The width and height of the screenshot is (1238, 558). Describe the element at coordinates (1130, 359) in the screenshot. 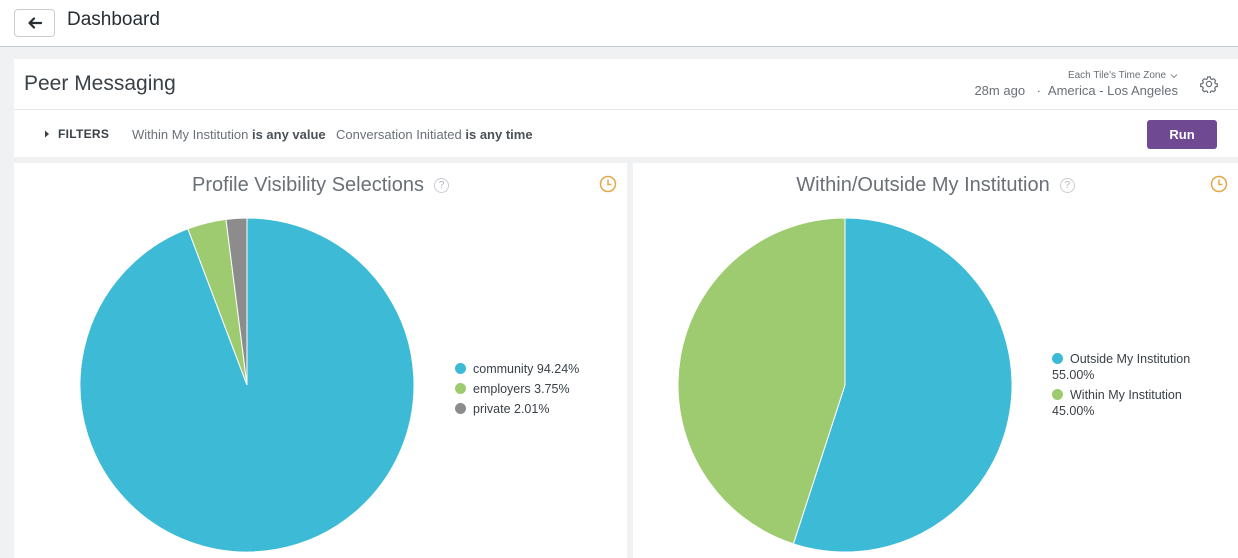

I see `legend-label: Outside My Institution` at that location.